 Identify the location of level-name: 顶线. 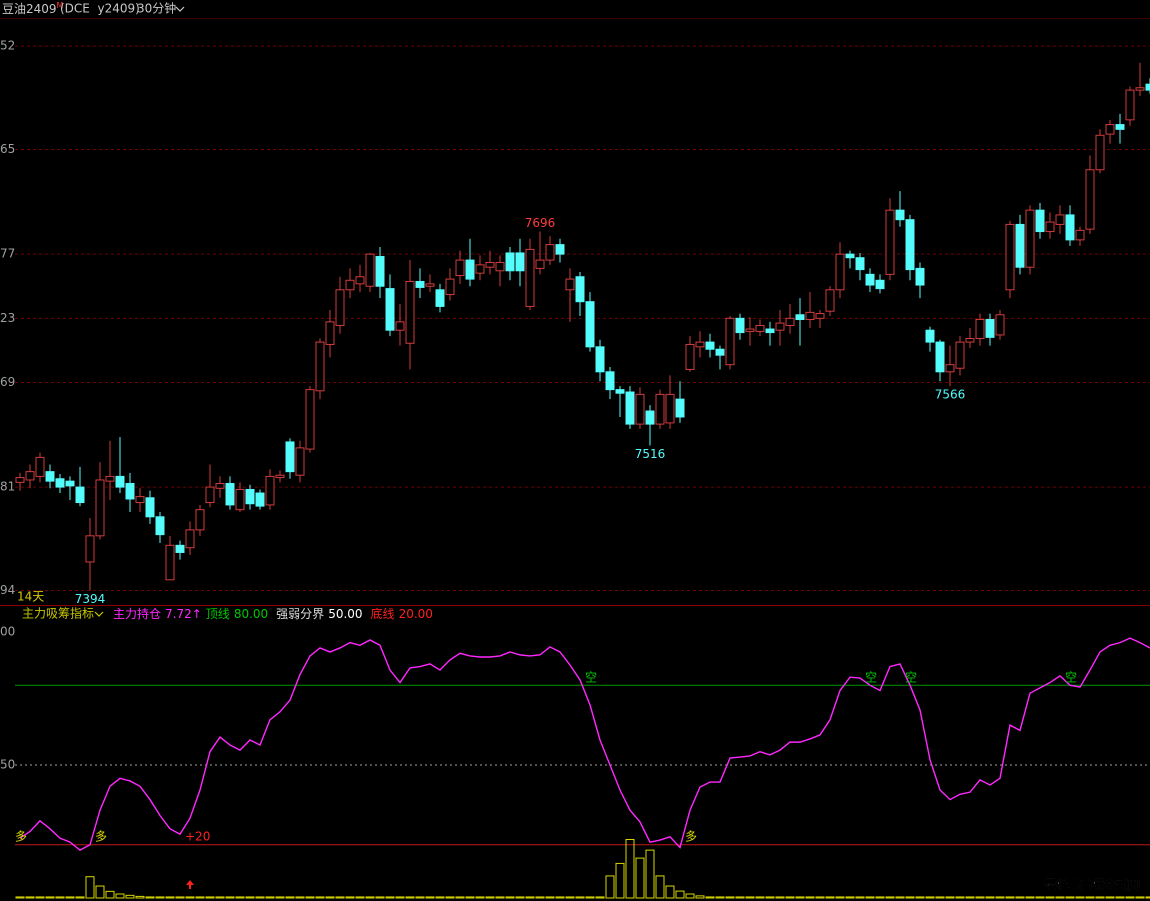
(218, 614).